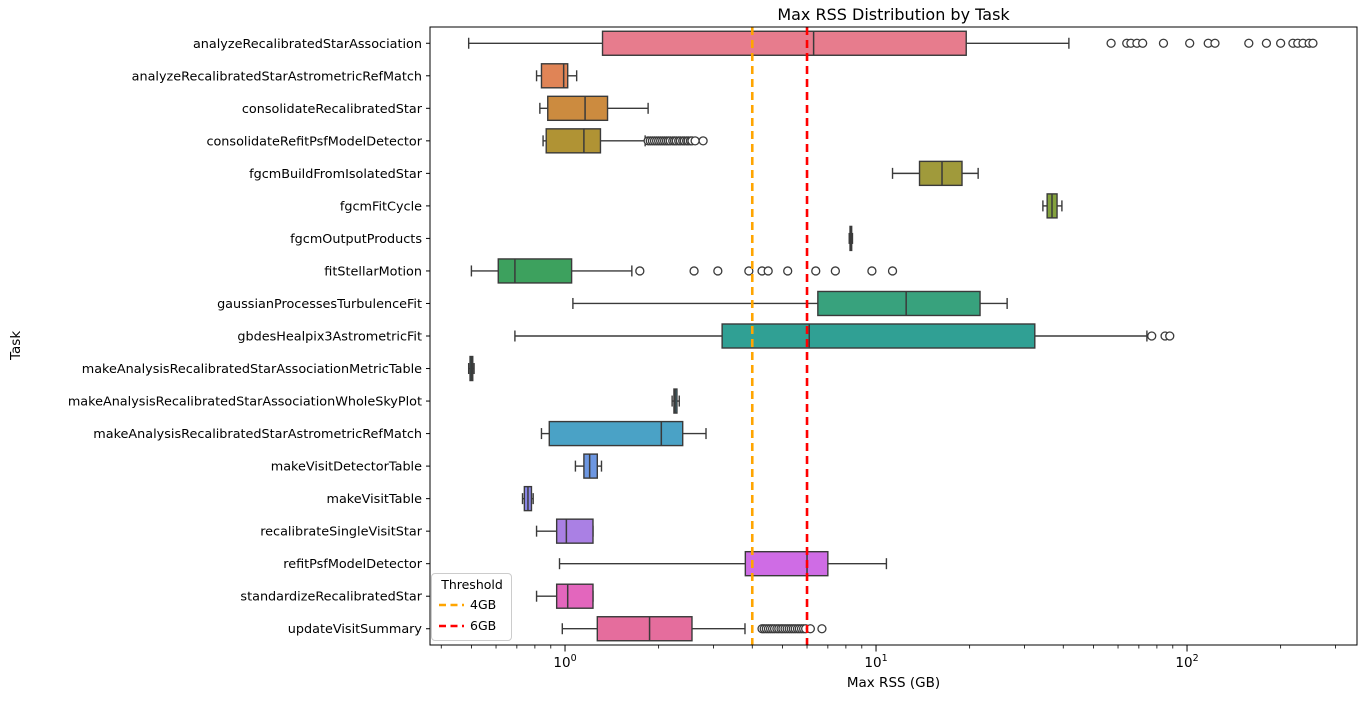 The image size is (1364, 704). I want to click on y-tick-label: consolidateRefitPsfModelDetector, so click(314, 141).